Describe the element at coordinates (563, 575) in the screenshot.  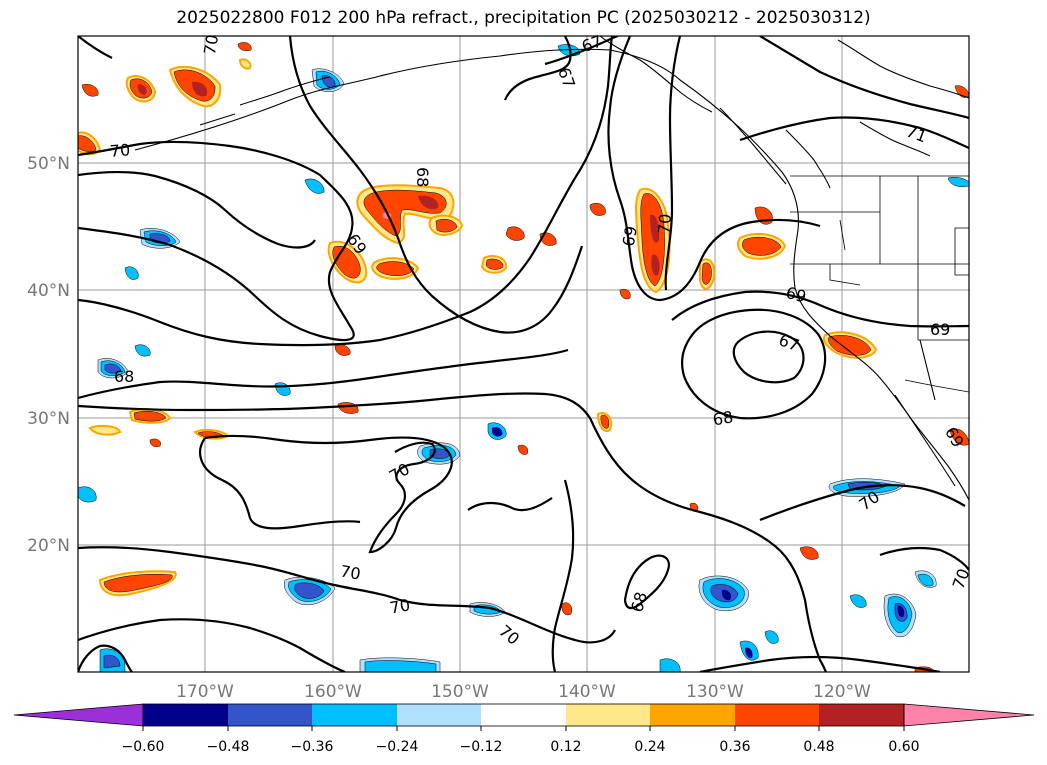
I see `contour-68-south-b` at that location.